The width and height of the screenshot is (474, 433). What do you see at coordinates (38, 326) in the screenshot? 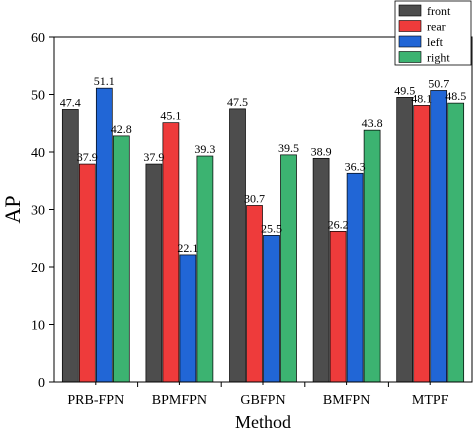
I see `y-tick-label: 10` at bounding box center [38, 326].